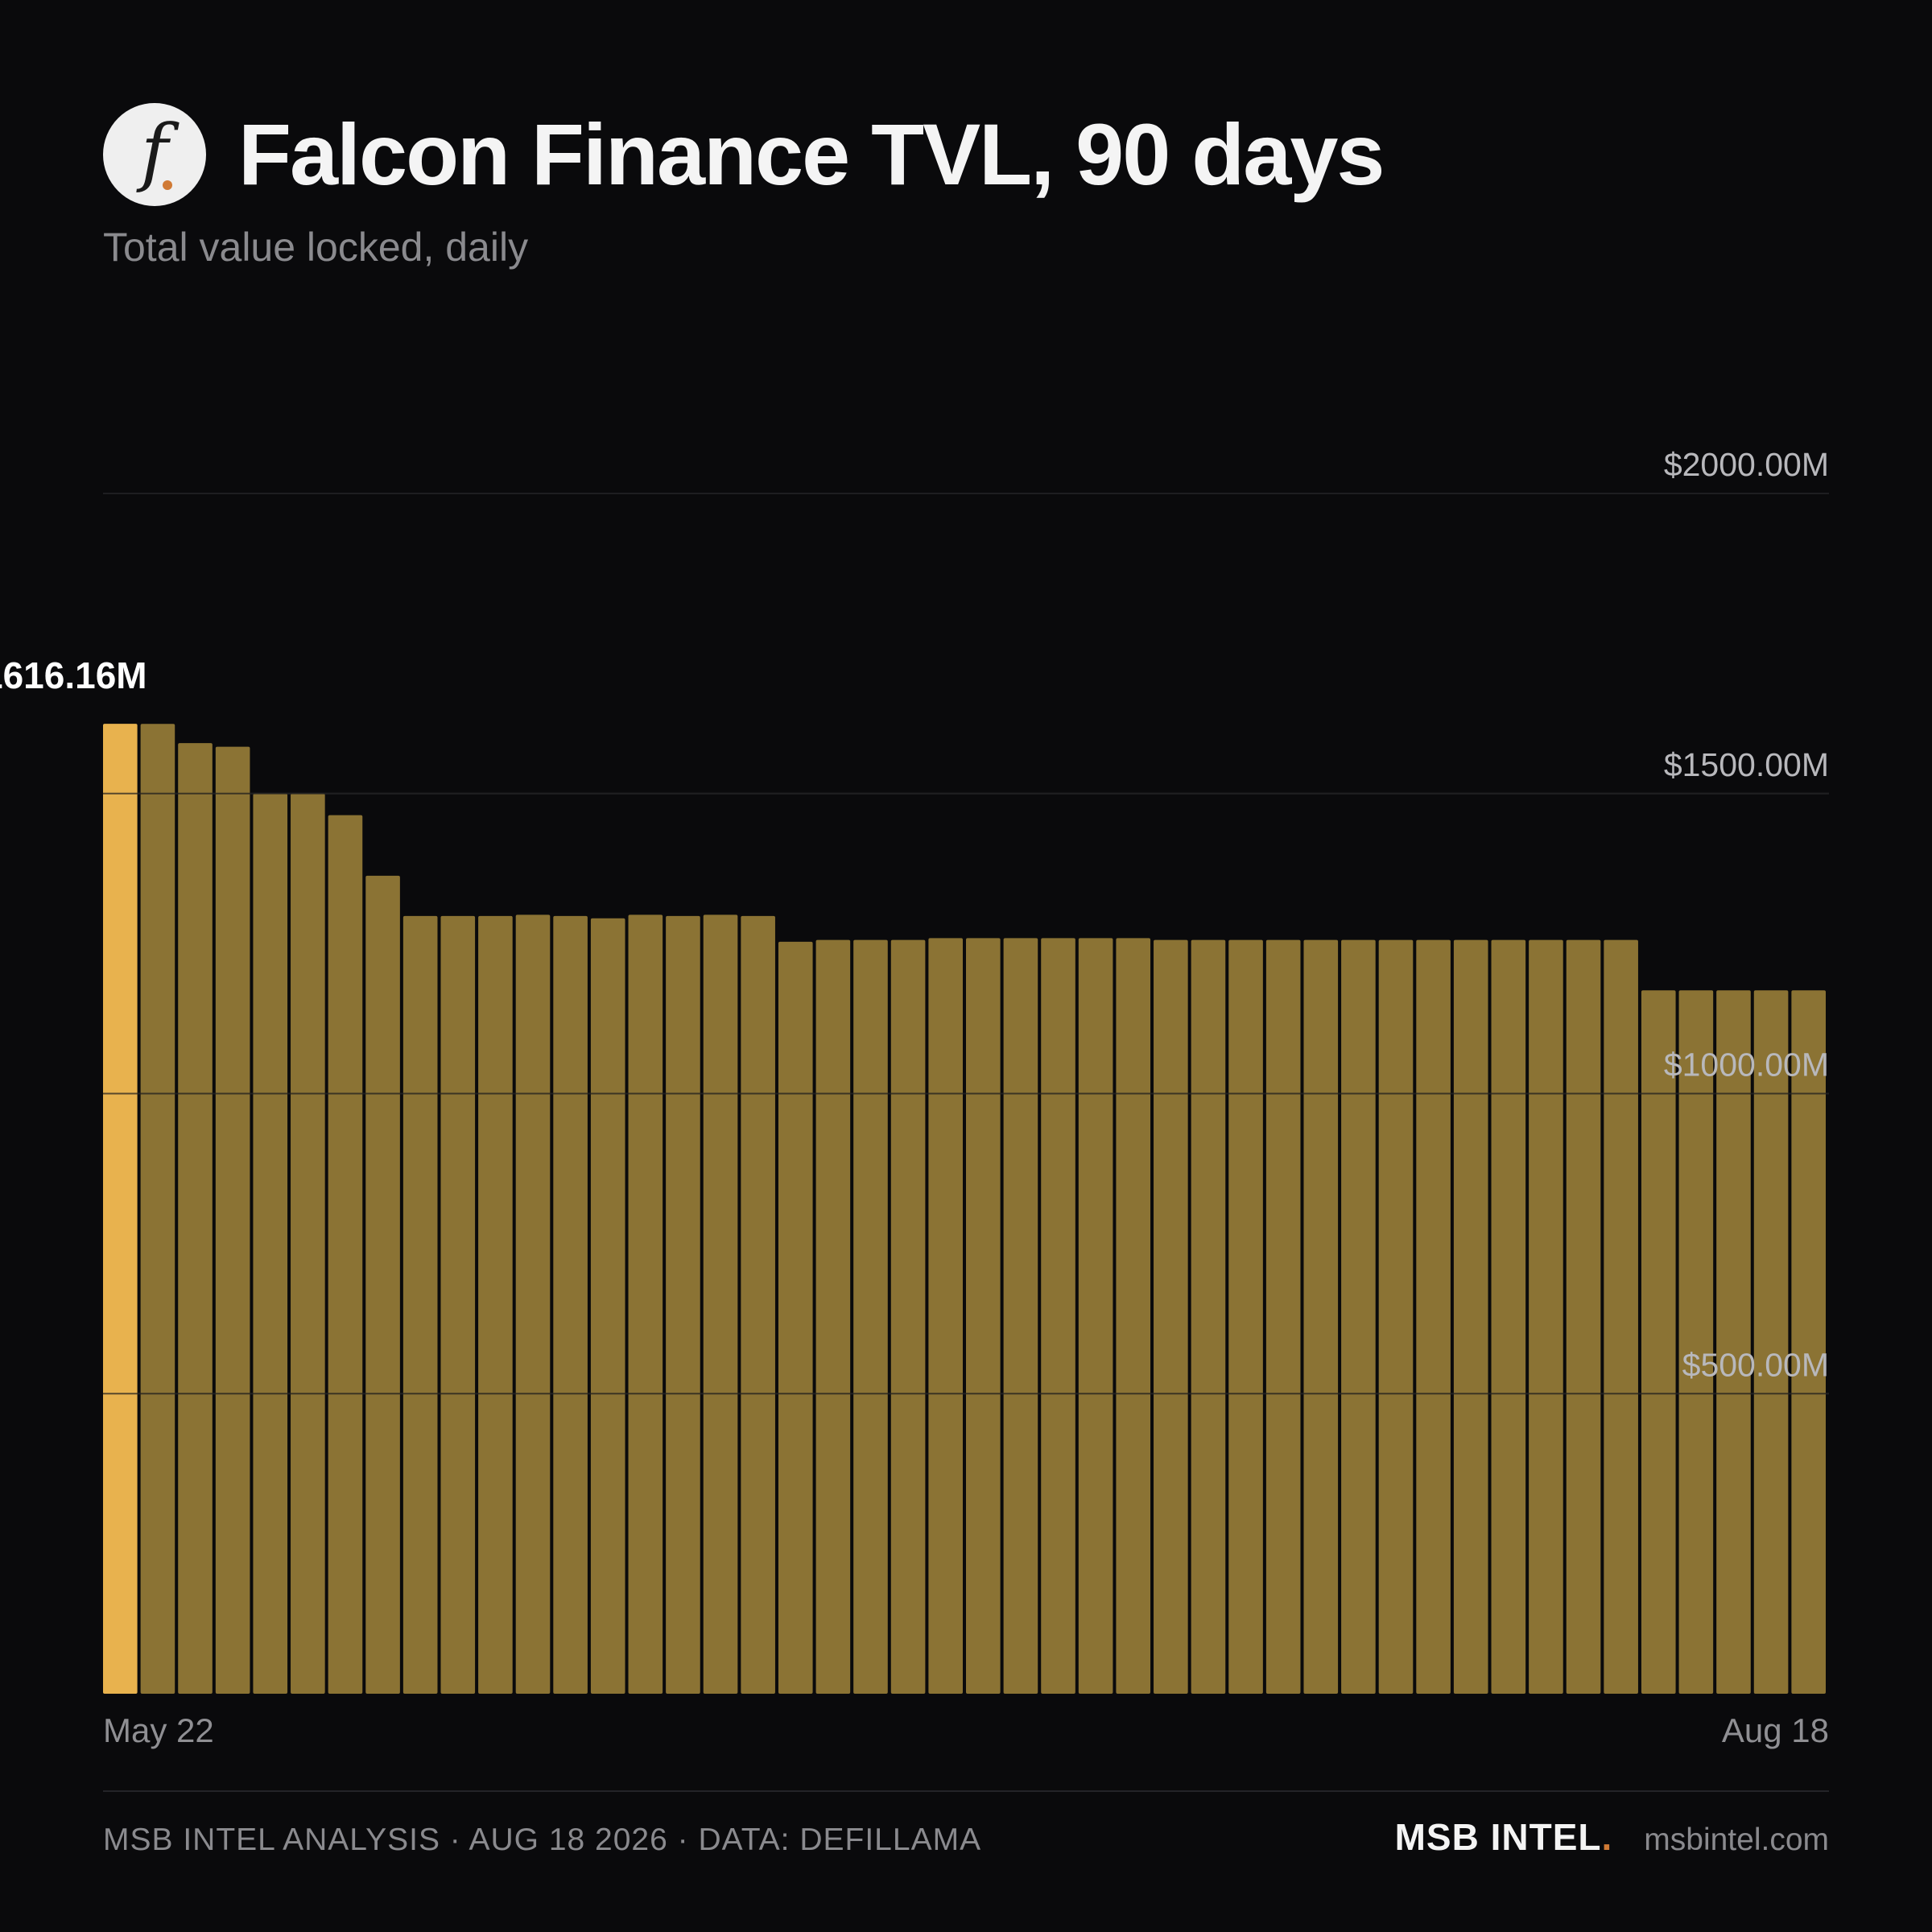 Image resolution: width=1932 pixels, height=1932 pixels. What do you see at coordinates (966, 1791) in the screenshot?
I see `footer-divider` at bounding box center [966, 1791].